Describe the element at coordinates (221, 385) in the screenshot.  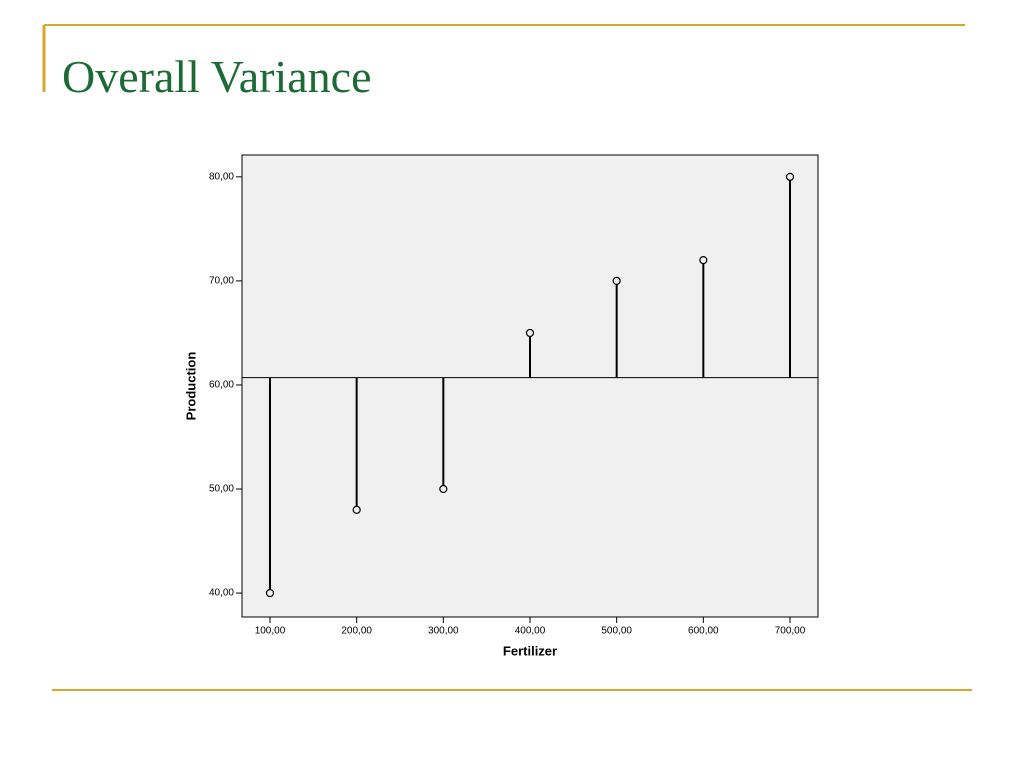
I see `y-tick-label: 60,00` at that location.